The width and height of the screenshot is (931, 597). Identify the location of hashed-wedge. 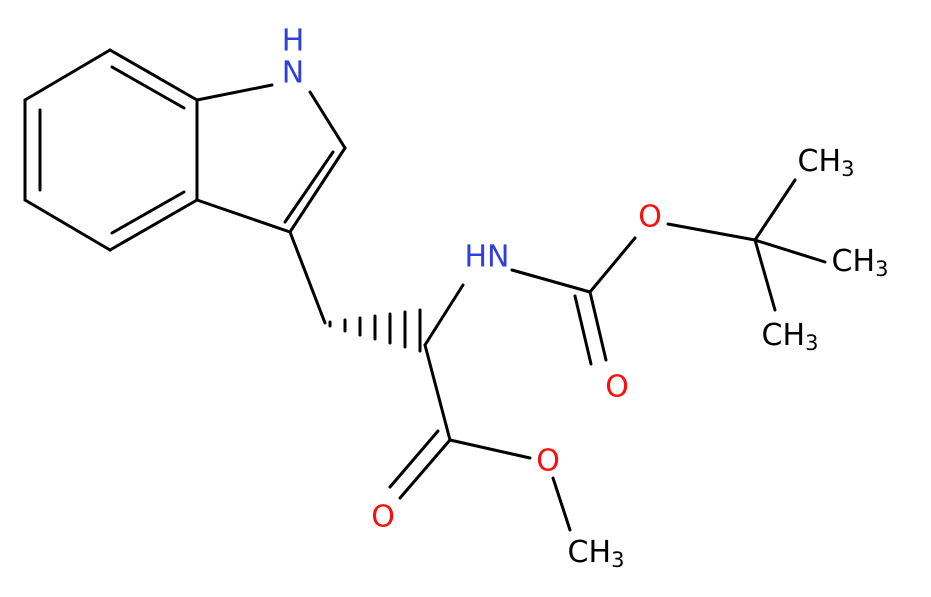
(375, 330).